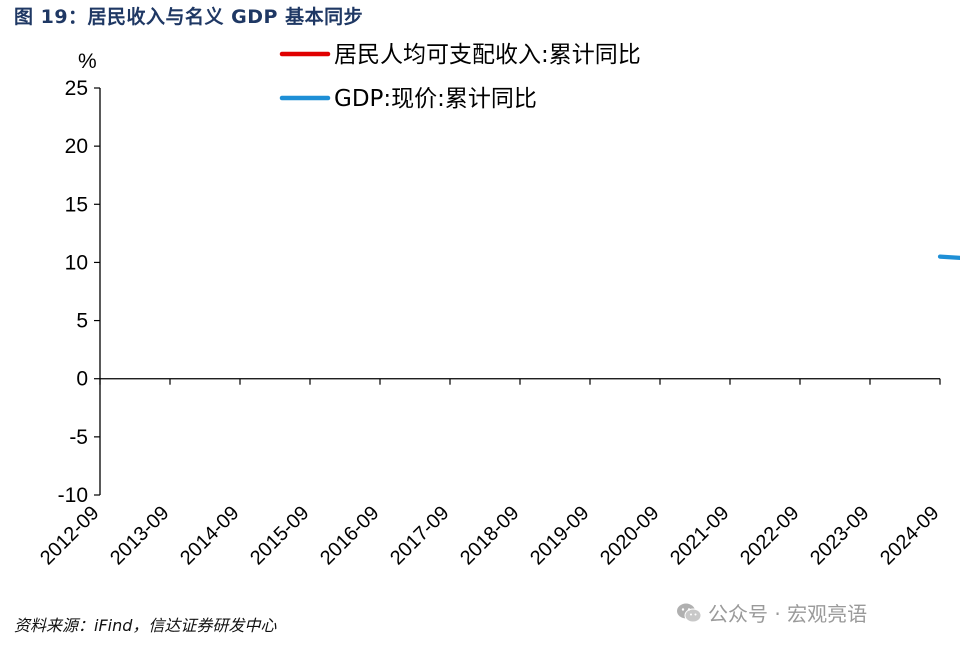  I want to click on x-tick-label: 2017-09, so click(419, 535).